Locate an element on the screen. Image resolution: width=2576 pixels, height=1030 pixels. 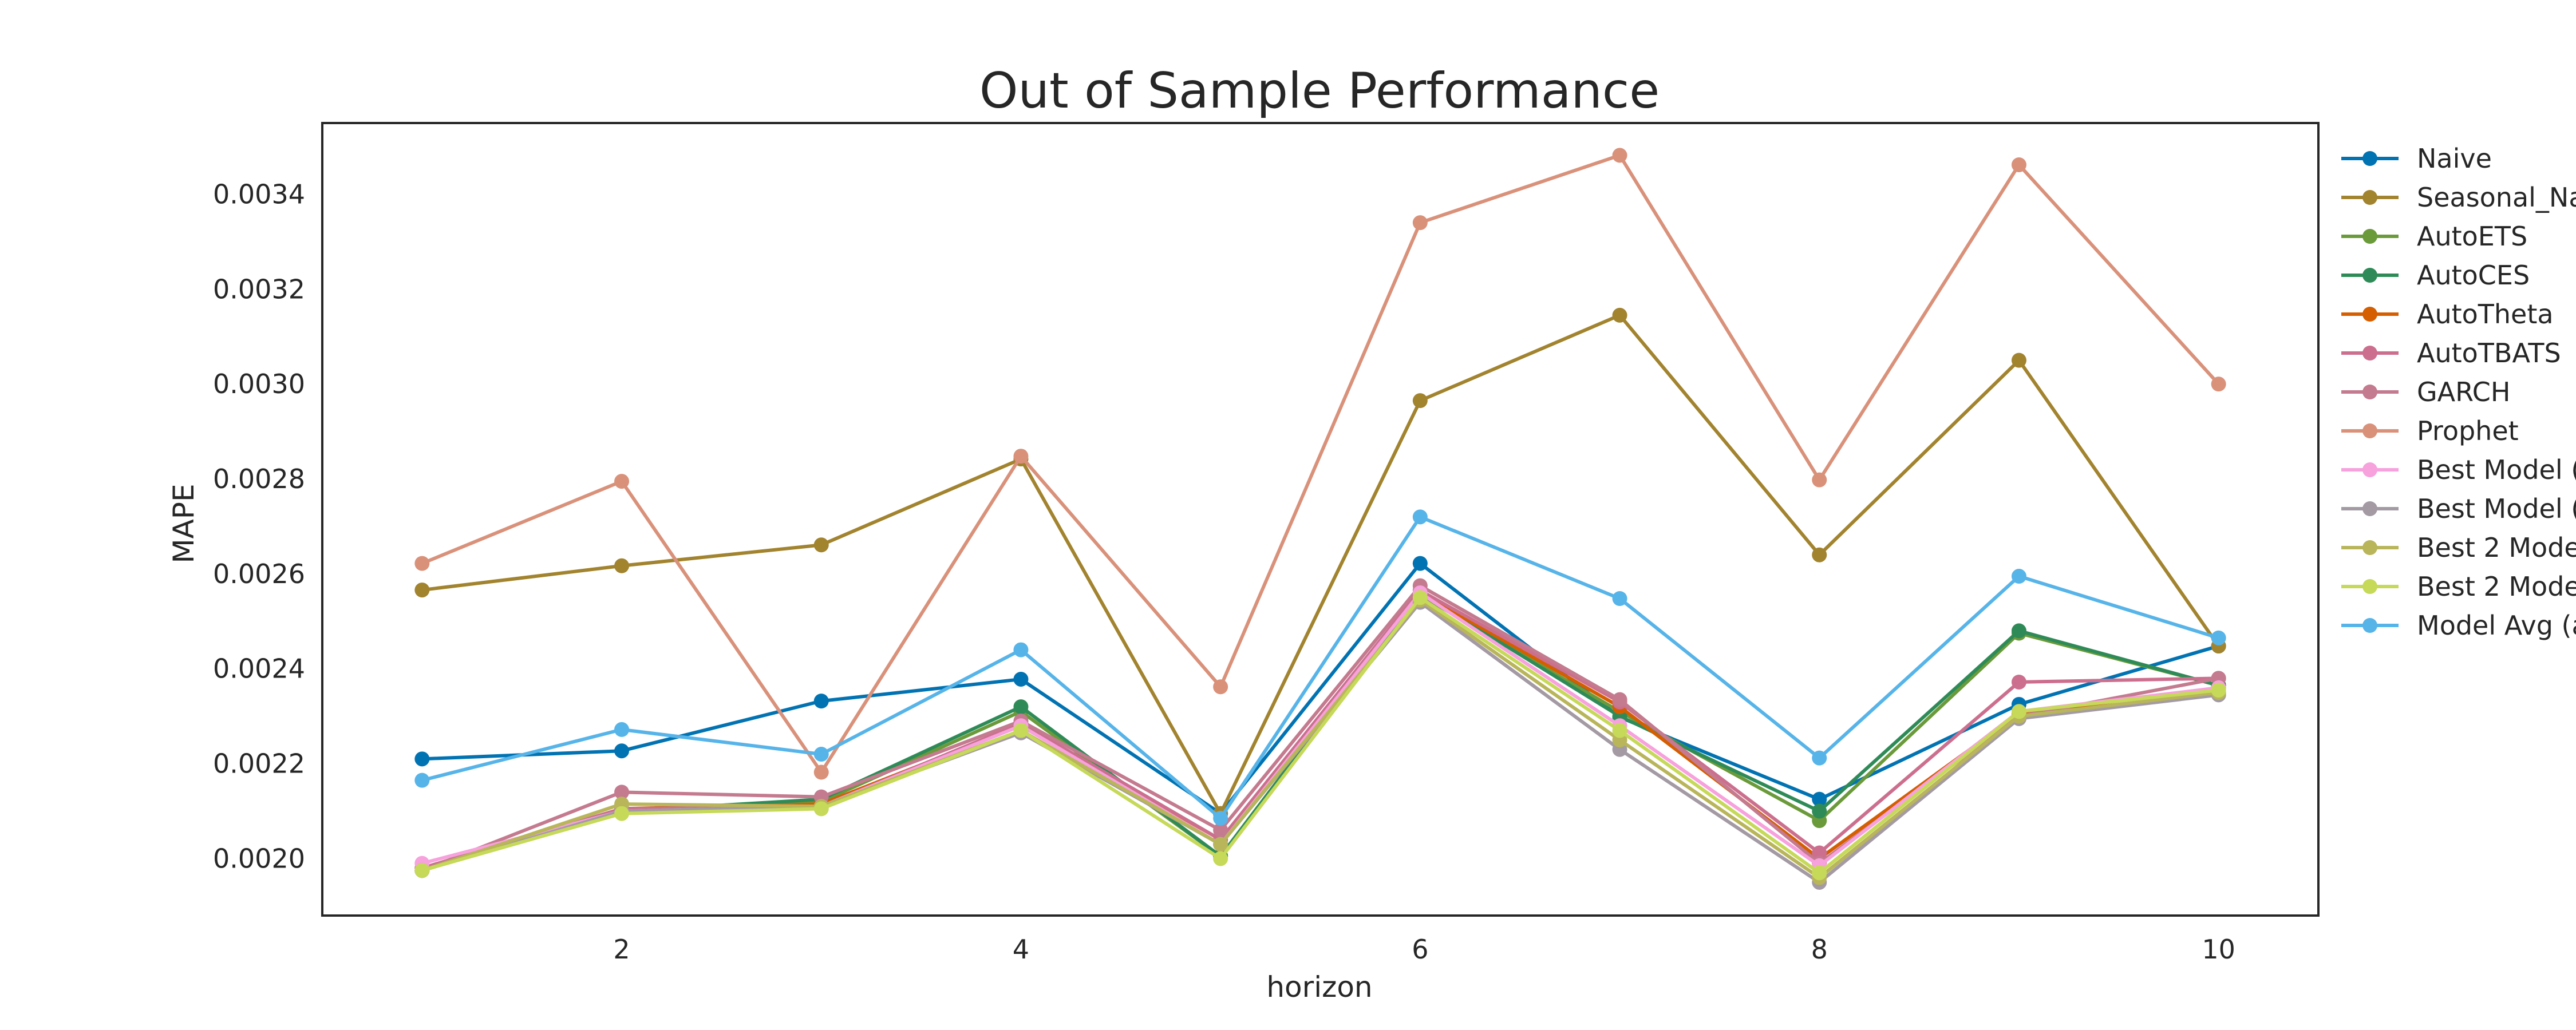
x-tick-label: 8 is located at coordinates (1819, 949).